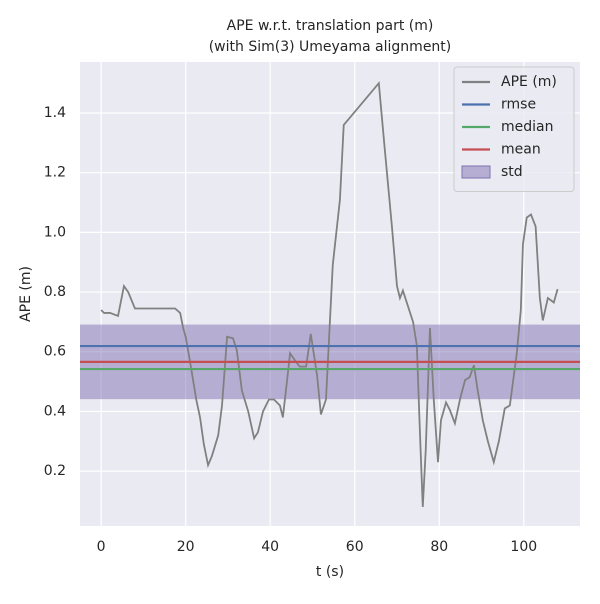 The width and height of the screenshot is (600, 604). I want to click on x-tick-label: 20, so click(186, 547).